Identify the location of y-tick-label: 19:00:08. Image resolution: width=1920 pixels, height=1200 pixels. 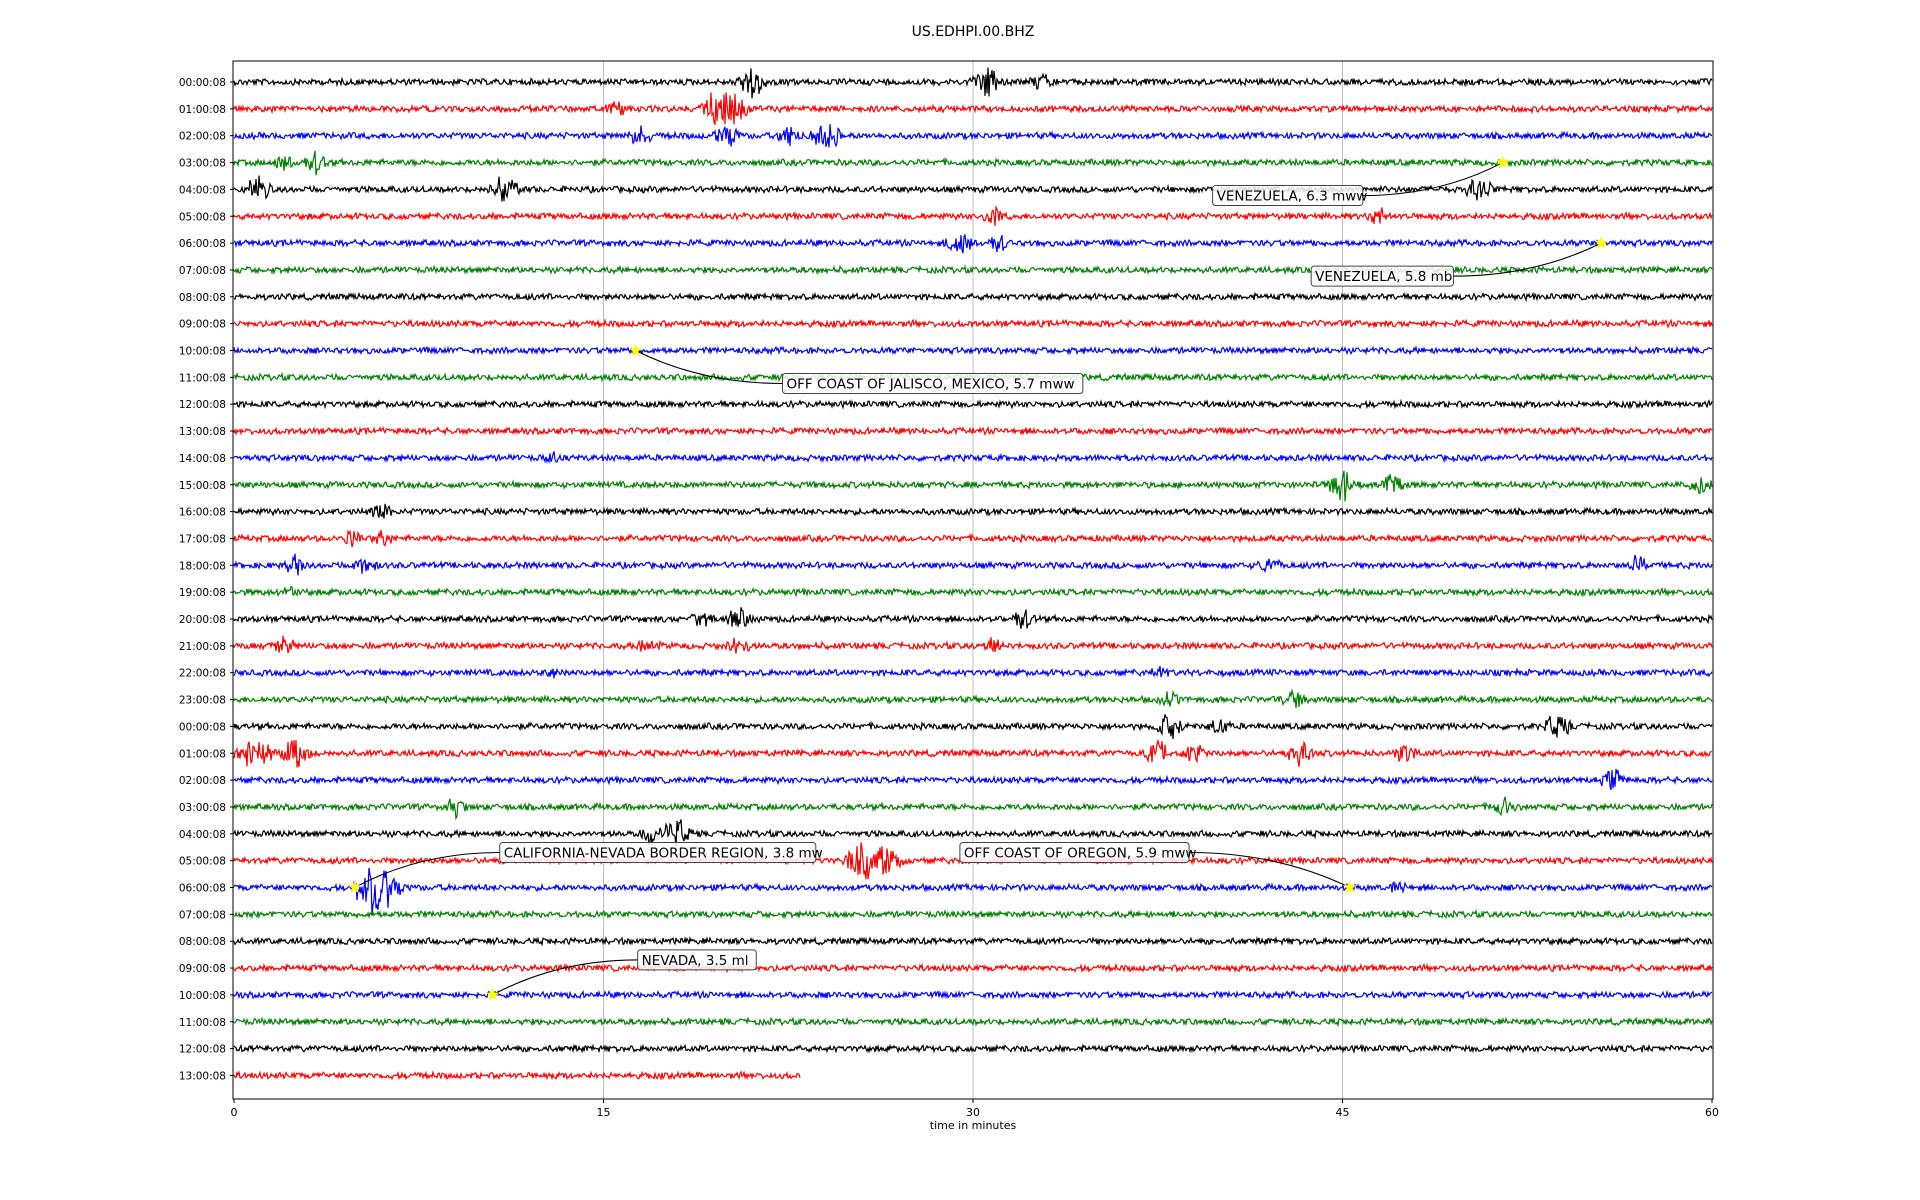
(202, 593).